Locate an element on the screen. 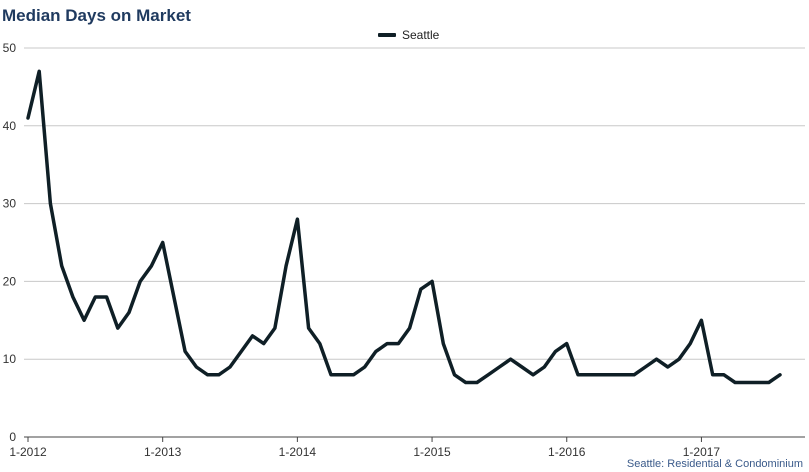 The image size is (809, 472). legend-line-swatch is located at coordinates (387, 35).